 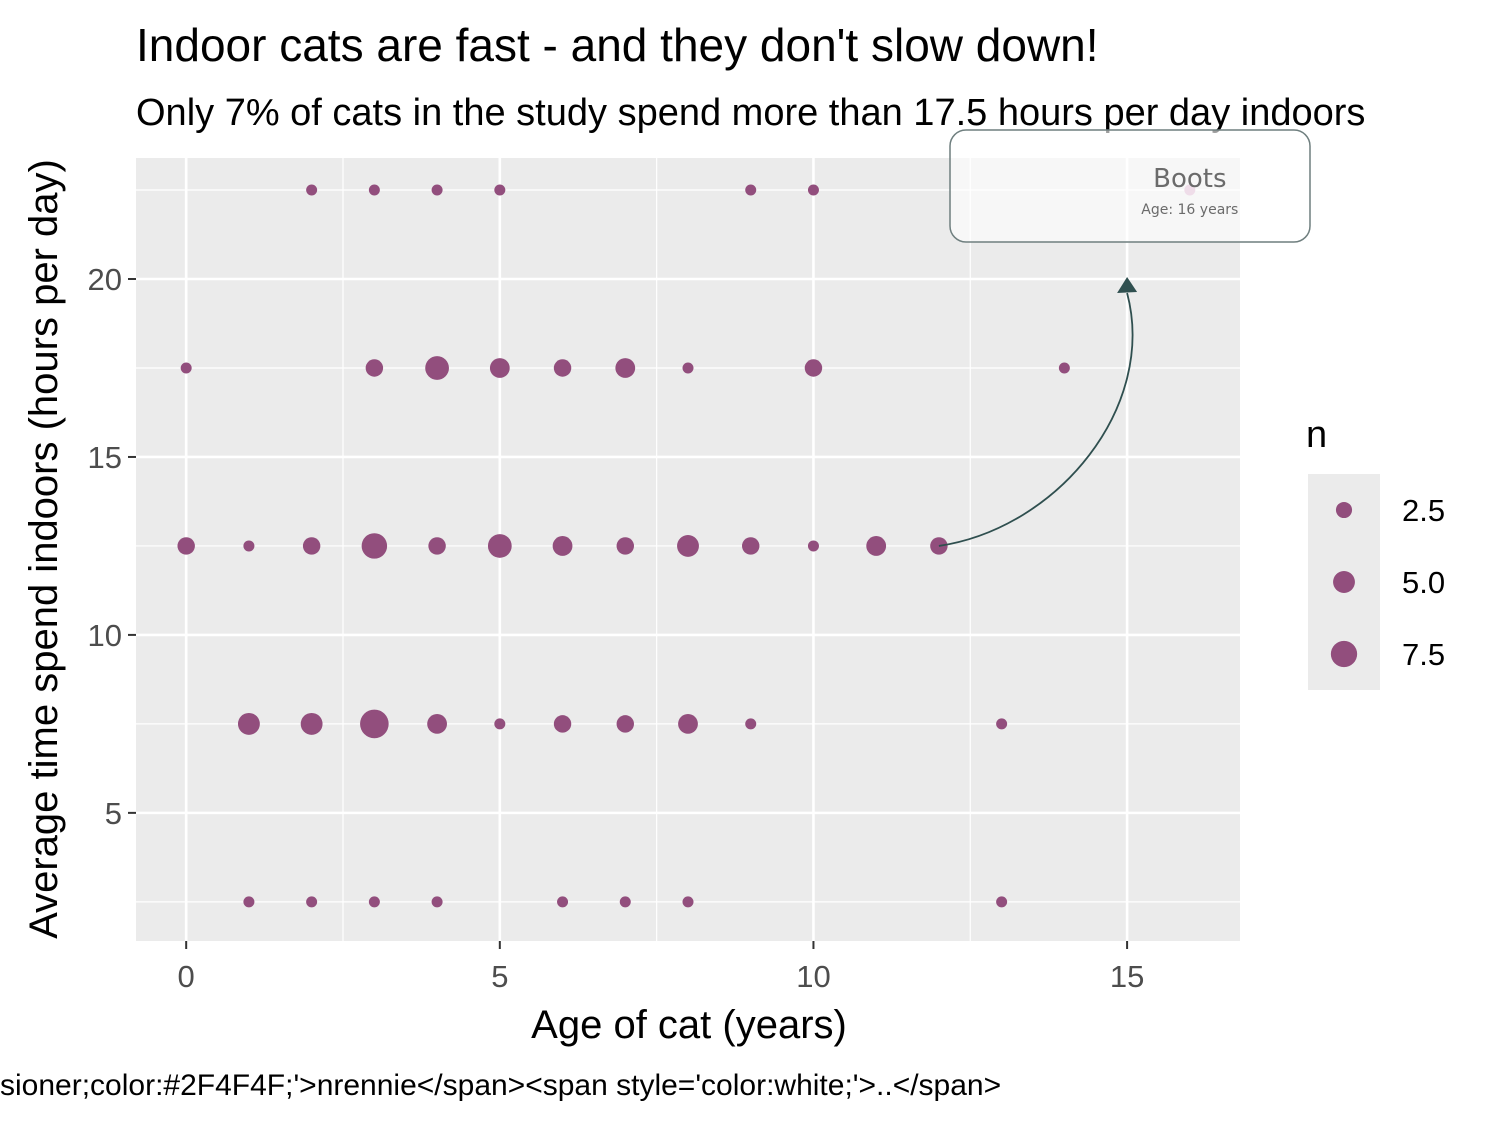 What do you see at coordinates (112, 546) in the screenshot?
I see `y-axis: 5 10 15 20` at bounding box center [112, 546].